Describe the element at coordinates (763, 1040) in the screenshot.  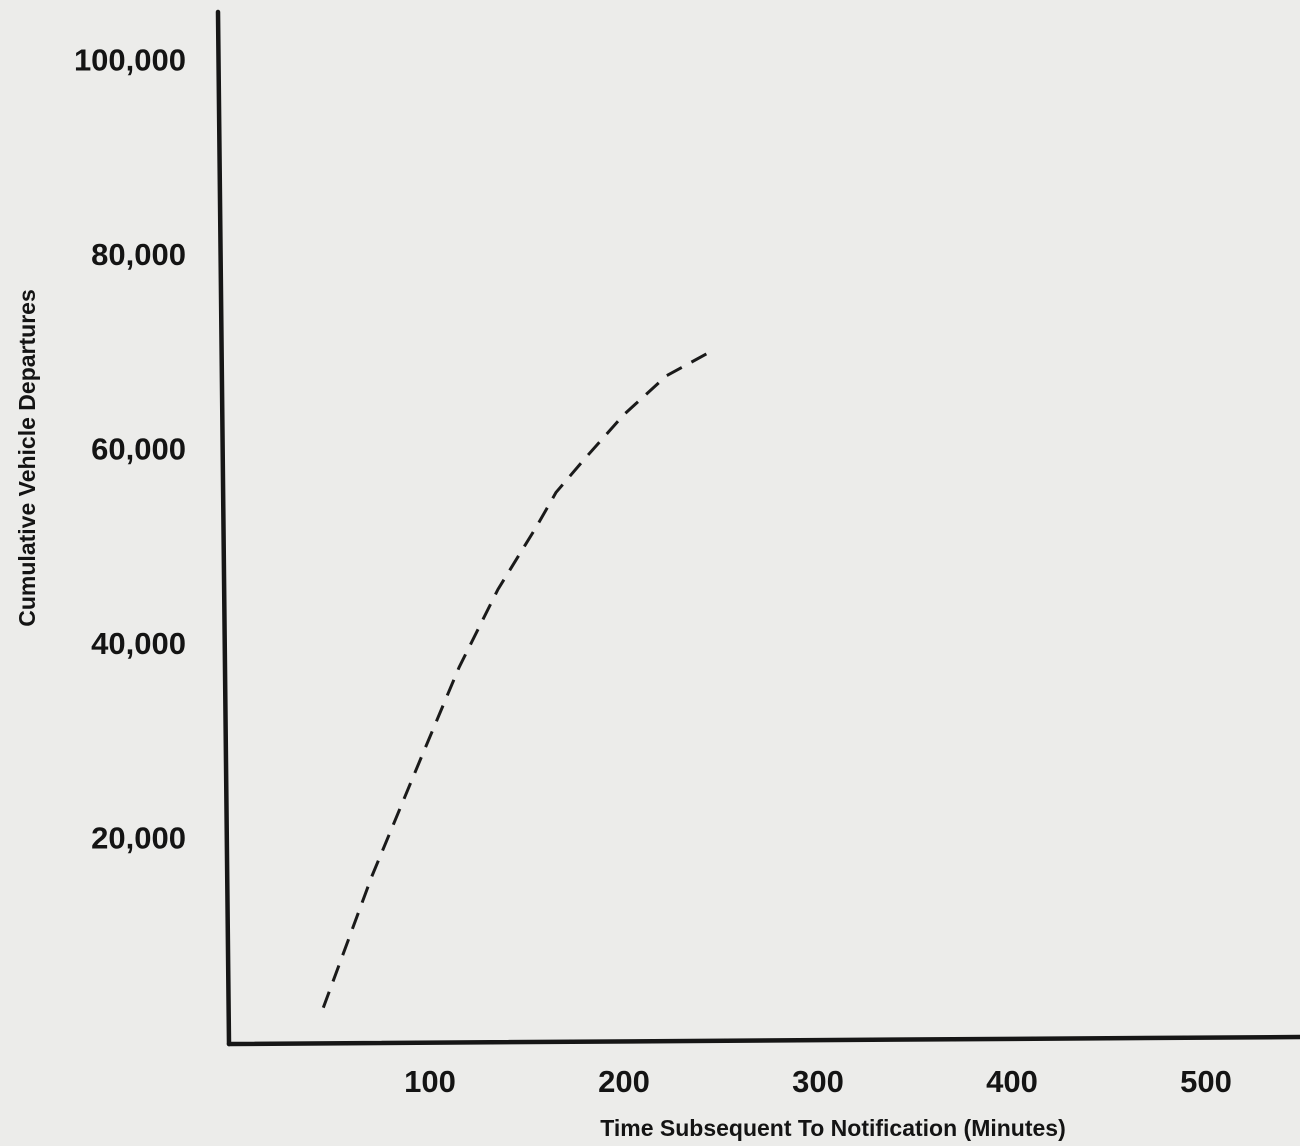
I see `x-axis-line` at that location.